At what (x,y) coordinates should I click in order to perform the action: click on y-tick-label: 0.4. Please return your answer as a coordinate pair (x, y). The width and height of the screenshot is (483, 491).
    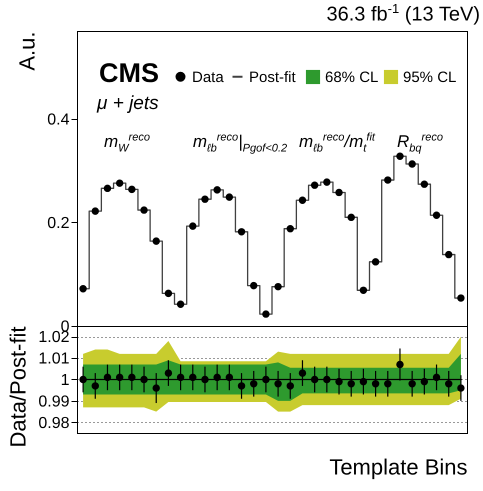
    Looking at the image, I should click on (58, 119).